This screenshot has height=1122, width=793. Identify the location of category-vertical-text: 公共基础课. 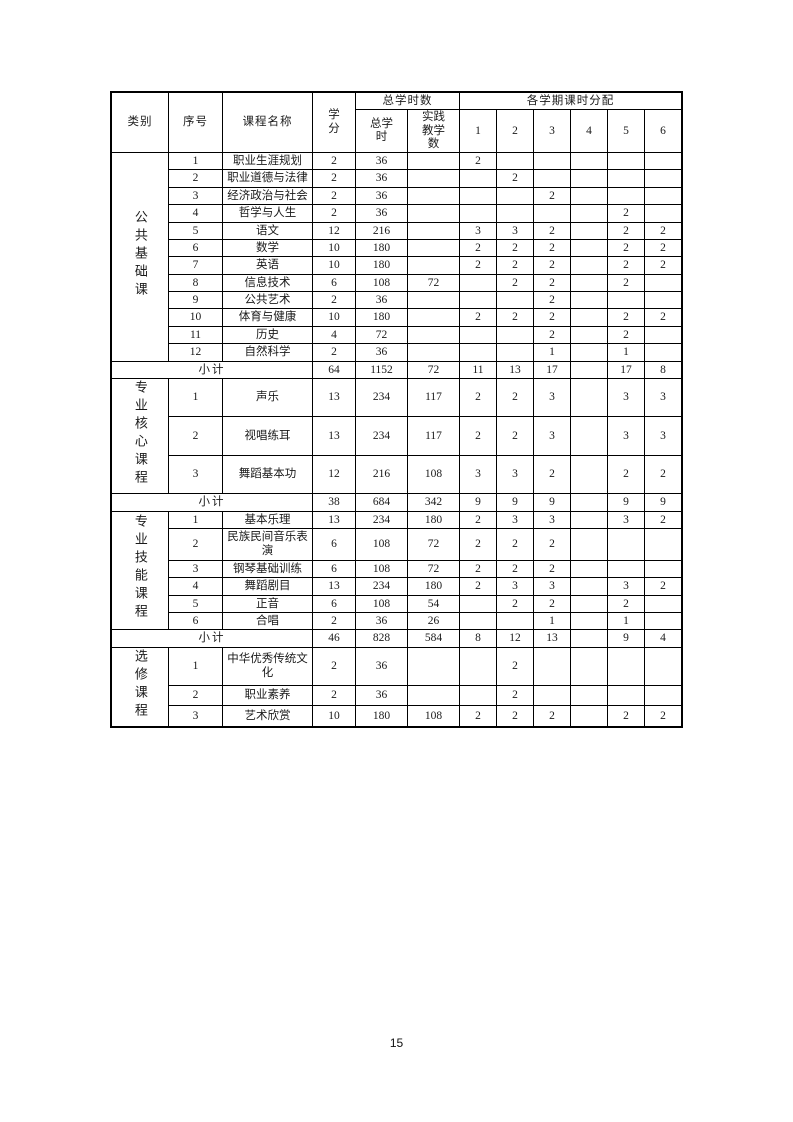
(140, 254).